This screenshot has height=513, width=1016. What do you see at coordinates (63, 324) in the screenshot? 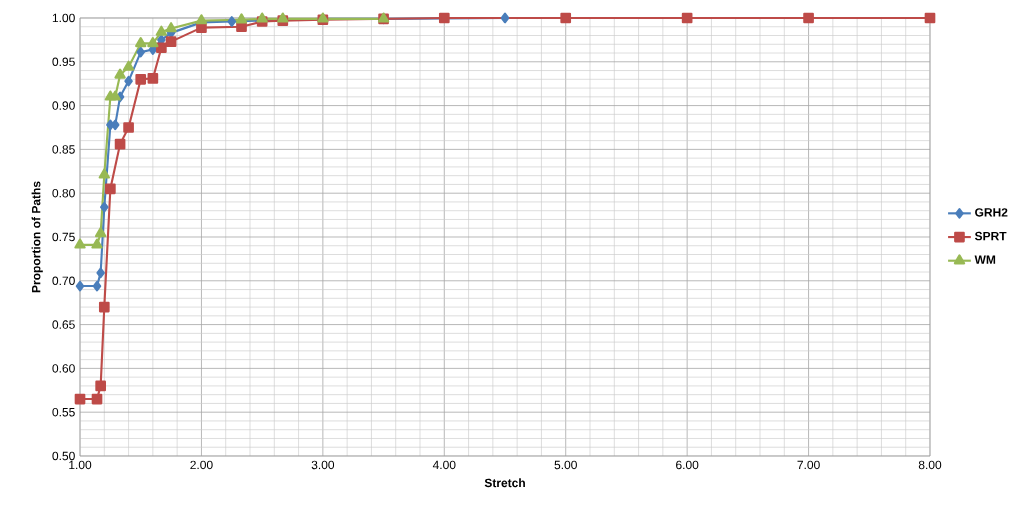
I see `y-tick-label: 0.65` at bounding box center [63, 324].